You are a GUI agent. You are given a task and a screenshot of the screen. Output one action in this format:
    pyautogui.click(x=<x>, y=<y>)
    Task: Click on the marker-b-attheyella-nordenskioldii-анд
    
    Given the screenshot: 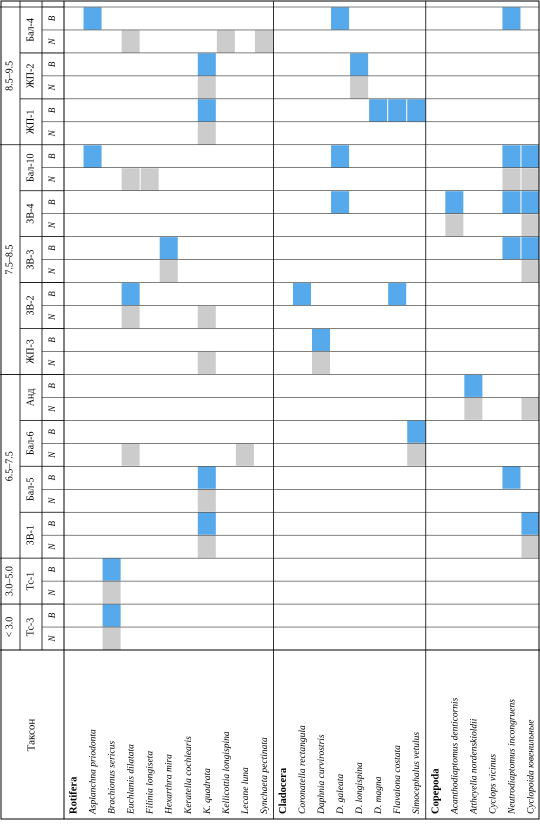 What is the action you would take?
    pyautogui.click(x=473, y=385)
    